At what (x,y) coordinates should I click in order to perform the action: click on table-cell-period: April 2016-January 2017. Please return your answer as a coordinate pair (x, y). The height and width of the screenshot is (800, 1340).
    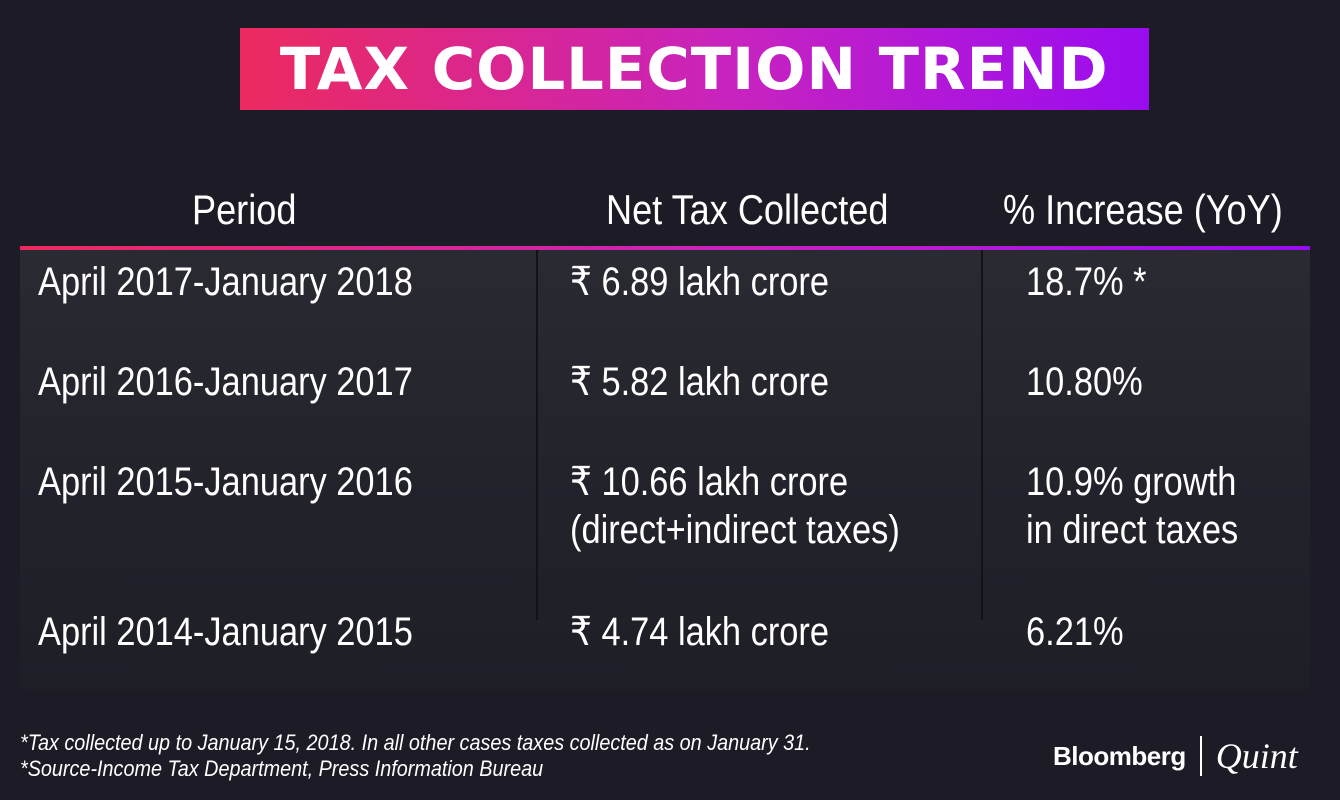
    Looking at the image, I should click on (225, 382).